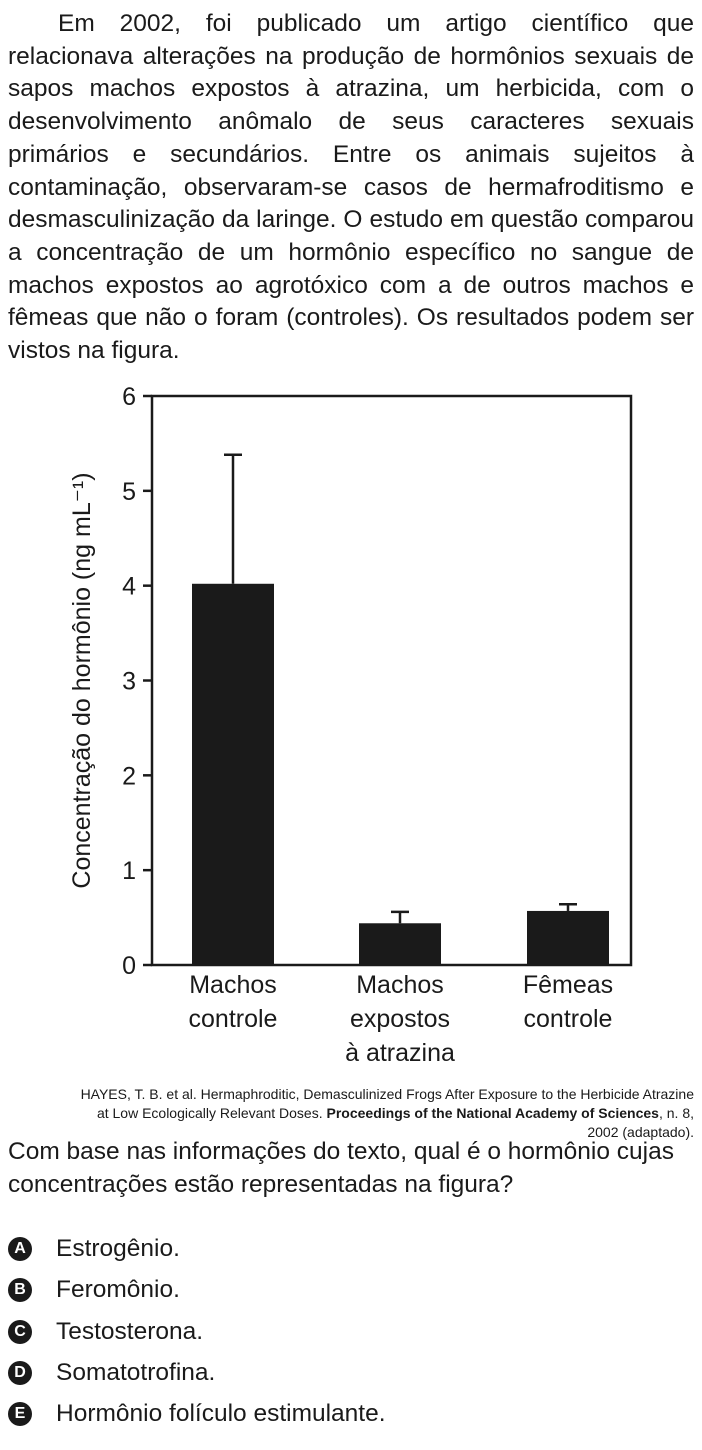  What do you see at coordinates (129, 492) in the screenshot?
I see `y-tick-label-5: 5` at bounding box center [129, 492].